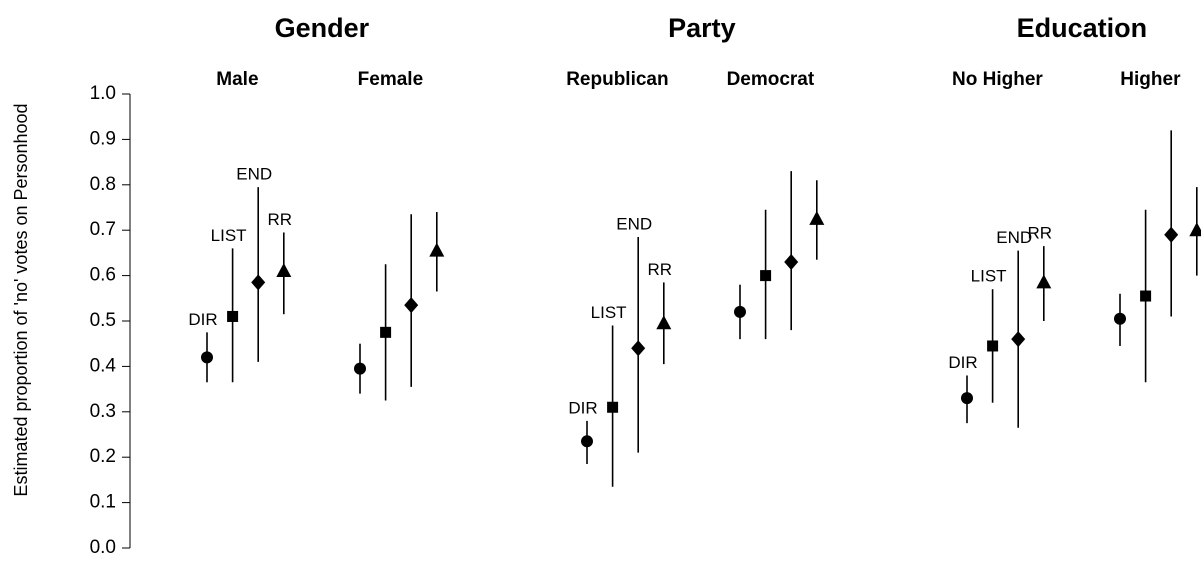  Describe the element at coordinates (103, 411) in the screenshot. I see `y-tick-label: 0.3` at that location.